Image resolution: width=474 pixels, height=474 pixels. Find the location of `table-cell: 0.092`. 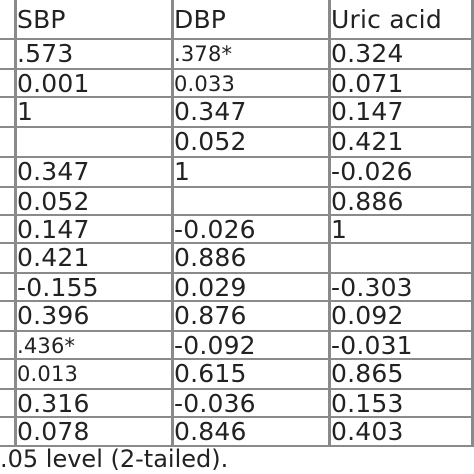

table-cell: 0.092 is located at coordinates (367, 315).